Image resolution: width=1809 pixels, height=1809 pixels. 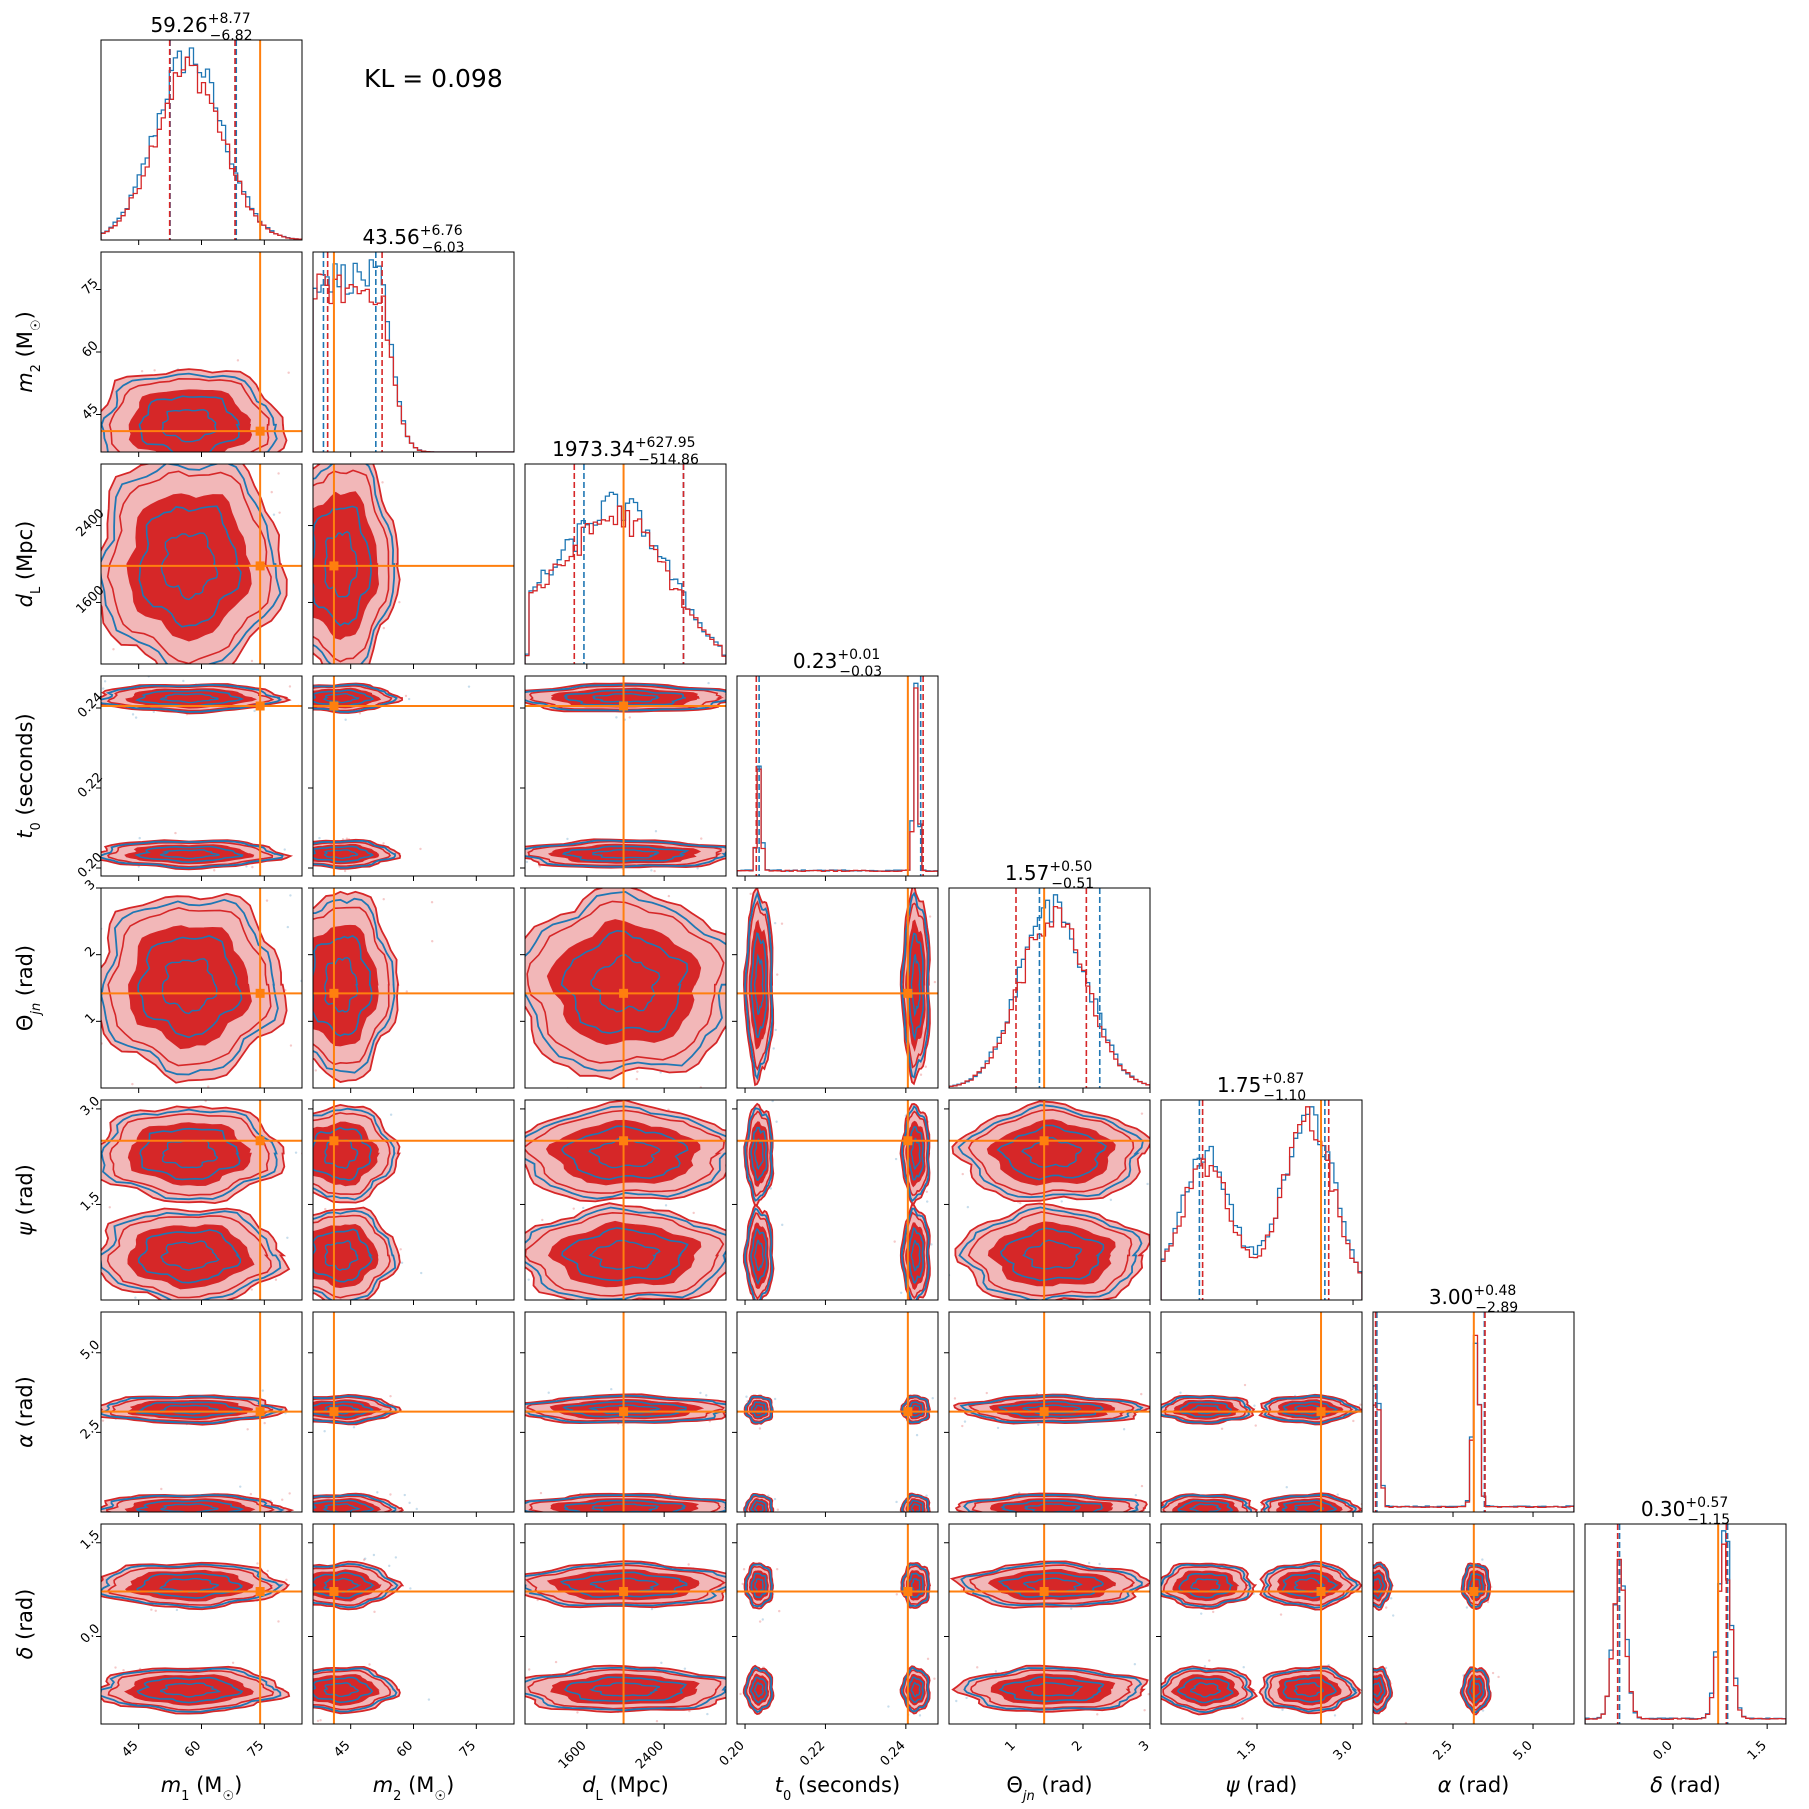 I want to click on histogram-blue-psi, so click(x=1261, y=1203).